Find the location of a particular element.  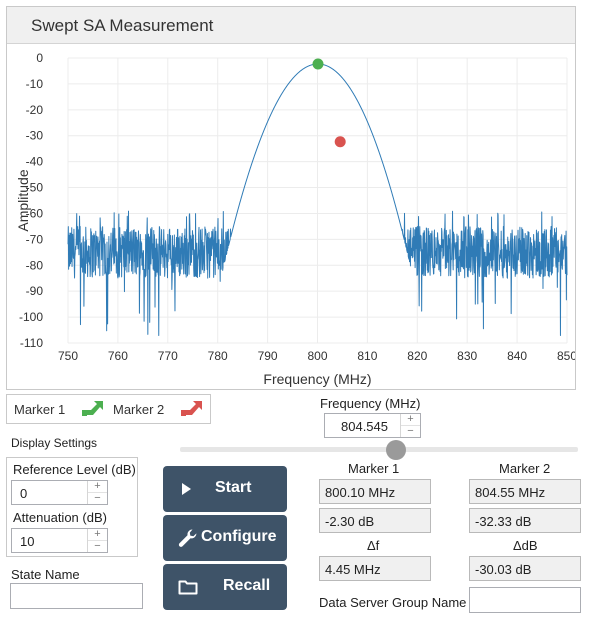

frequency-value: 804.545 is located at coordinates (364, 426).